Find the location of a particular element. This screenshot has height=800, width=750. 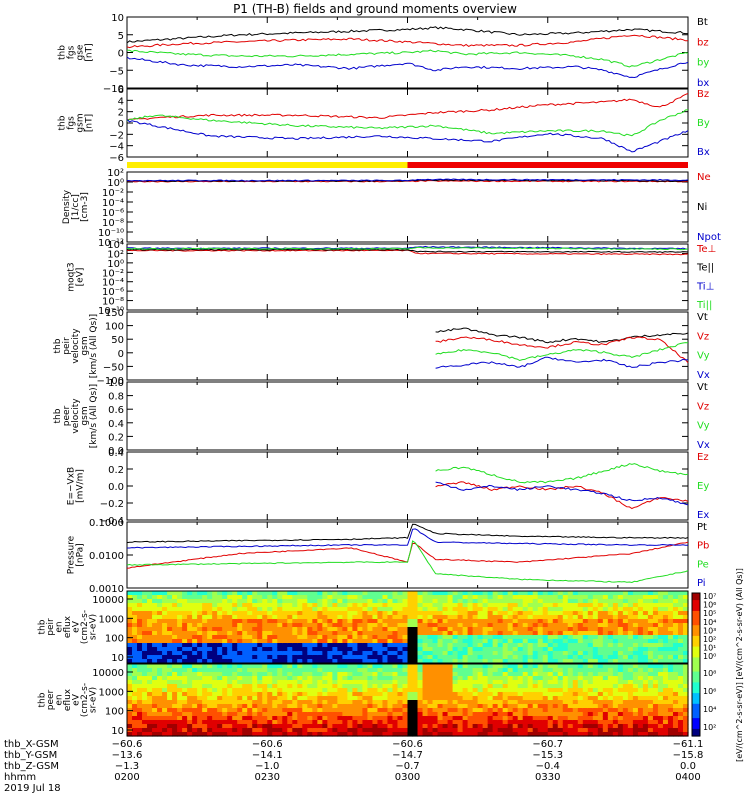

legend-Pb: Pb is located at coordinates (703, 546).